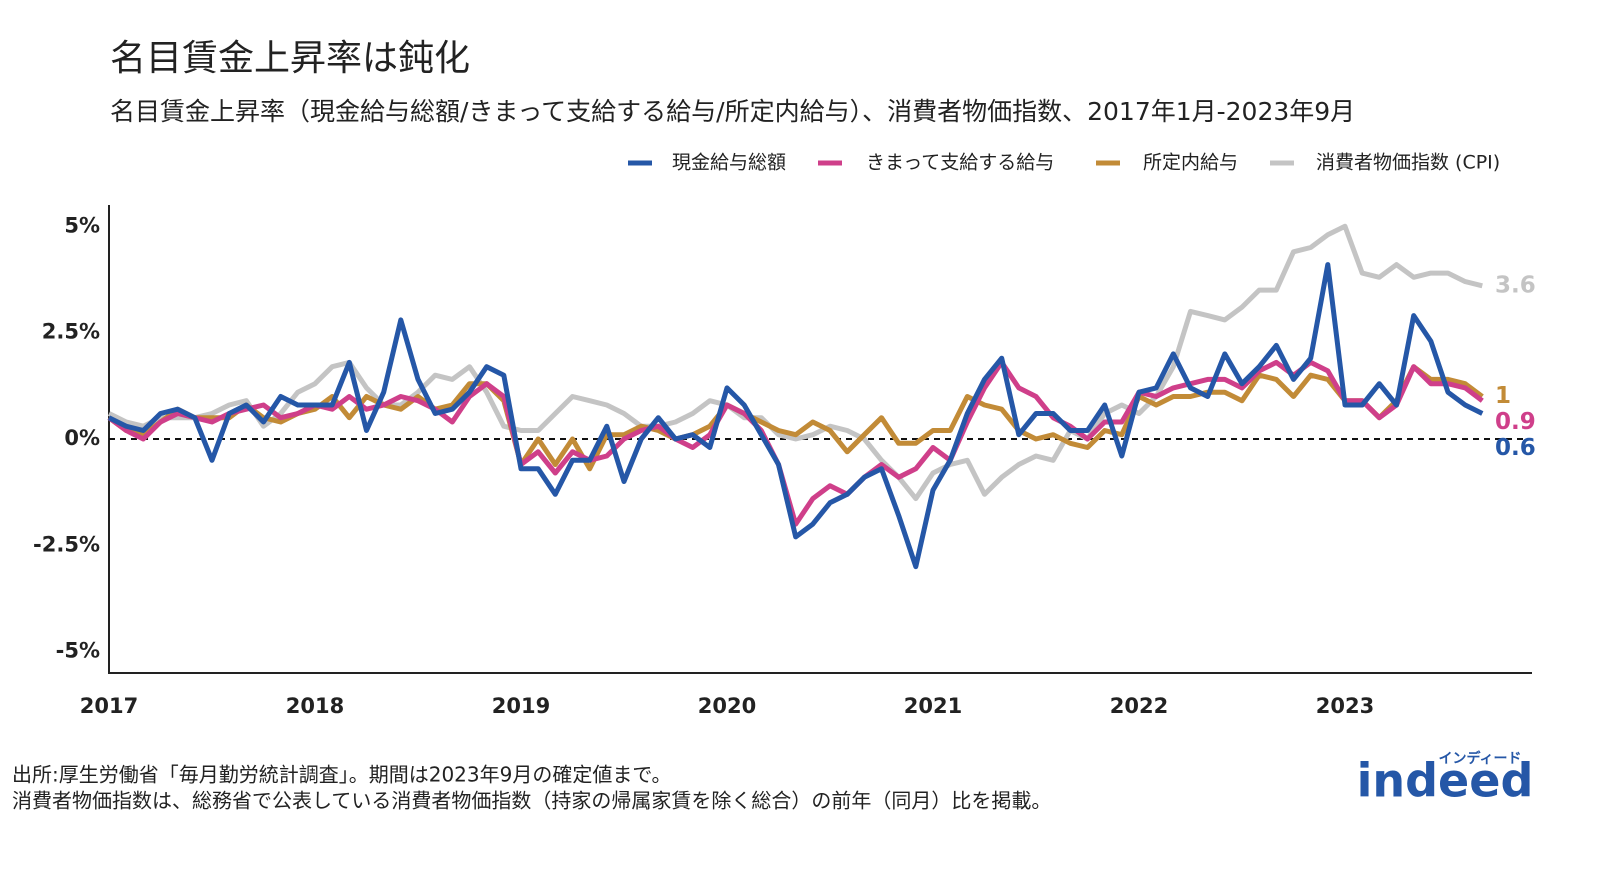 Image resolution: width=1600 pixels, height=873 pixels. What do you see at coordinates (727, 706) in the screenshot?
I see `x-tick-label: 2020` at bounding box center [727, 706].